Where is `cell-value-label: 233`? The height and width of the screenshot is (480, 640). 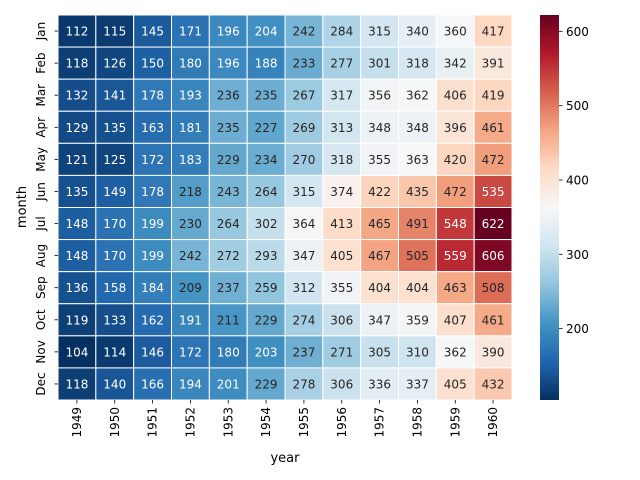 cell-value-label: 233 is located at coordinates (303, 64).